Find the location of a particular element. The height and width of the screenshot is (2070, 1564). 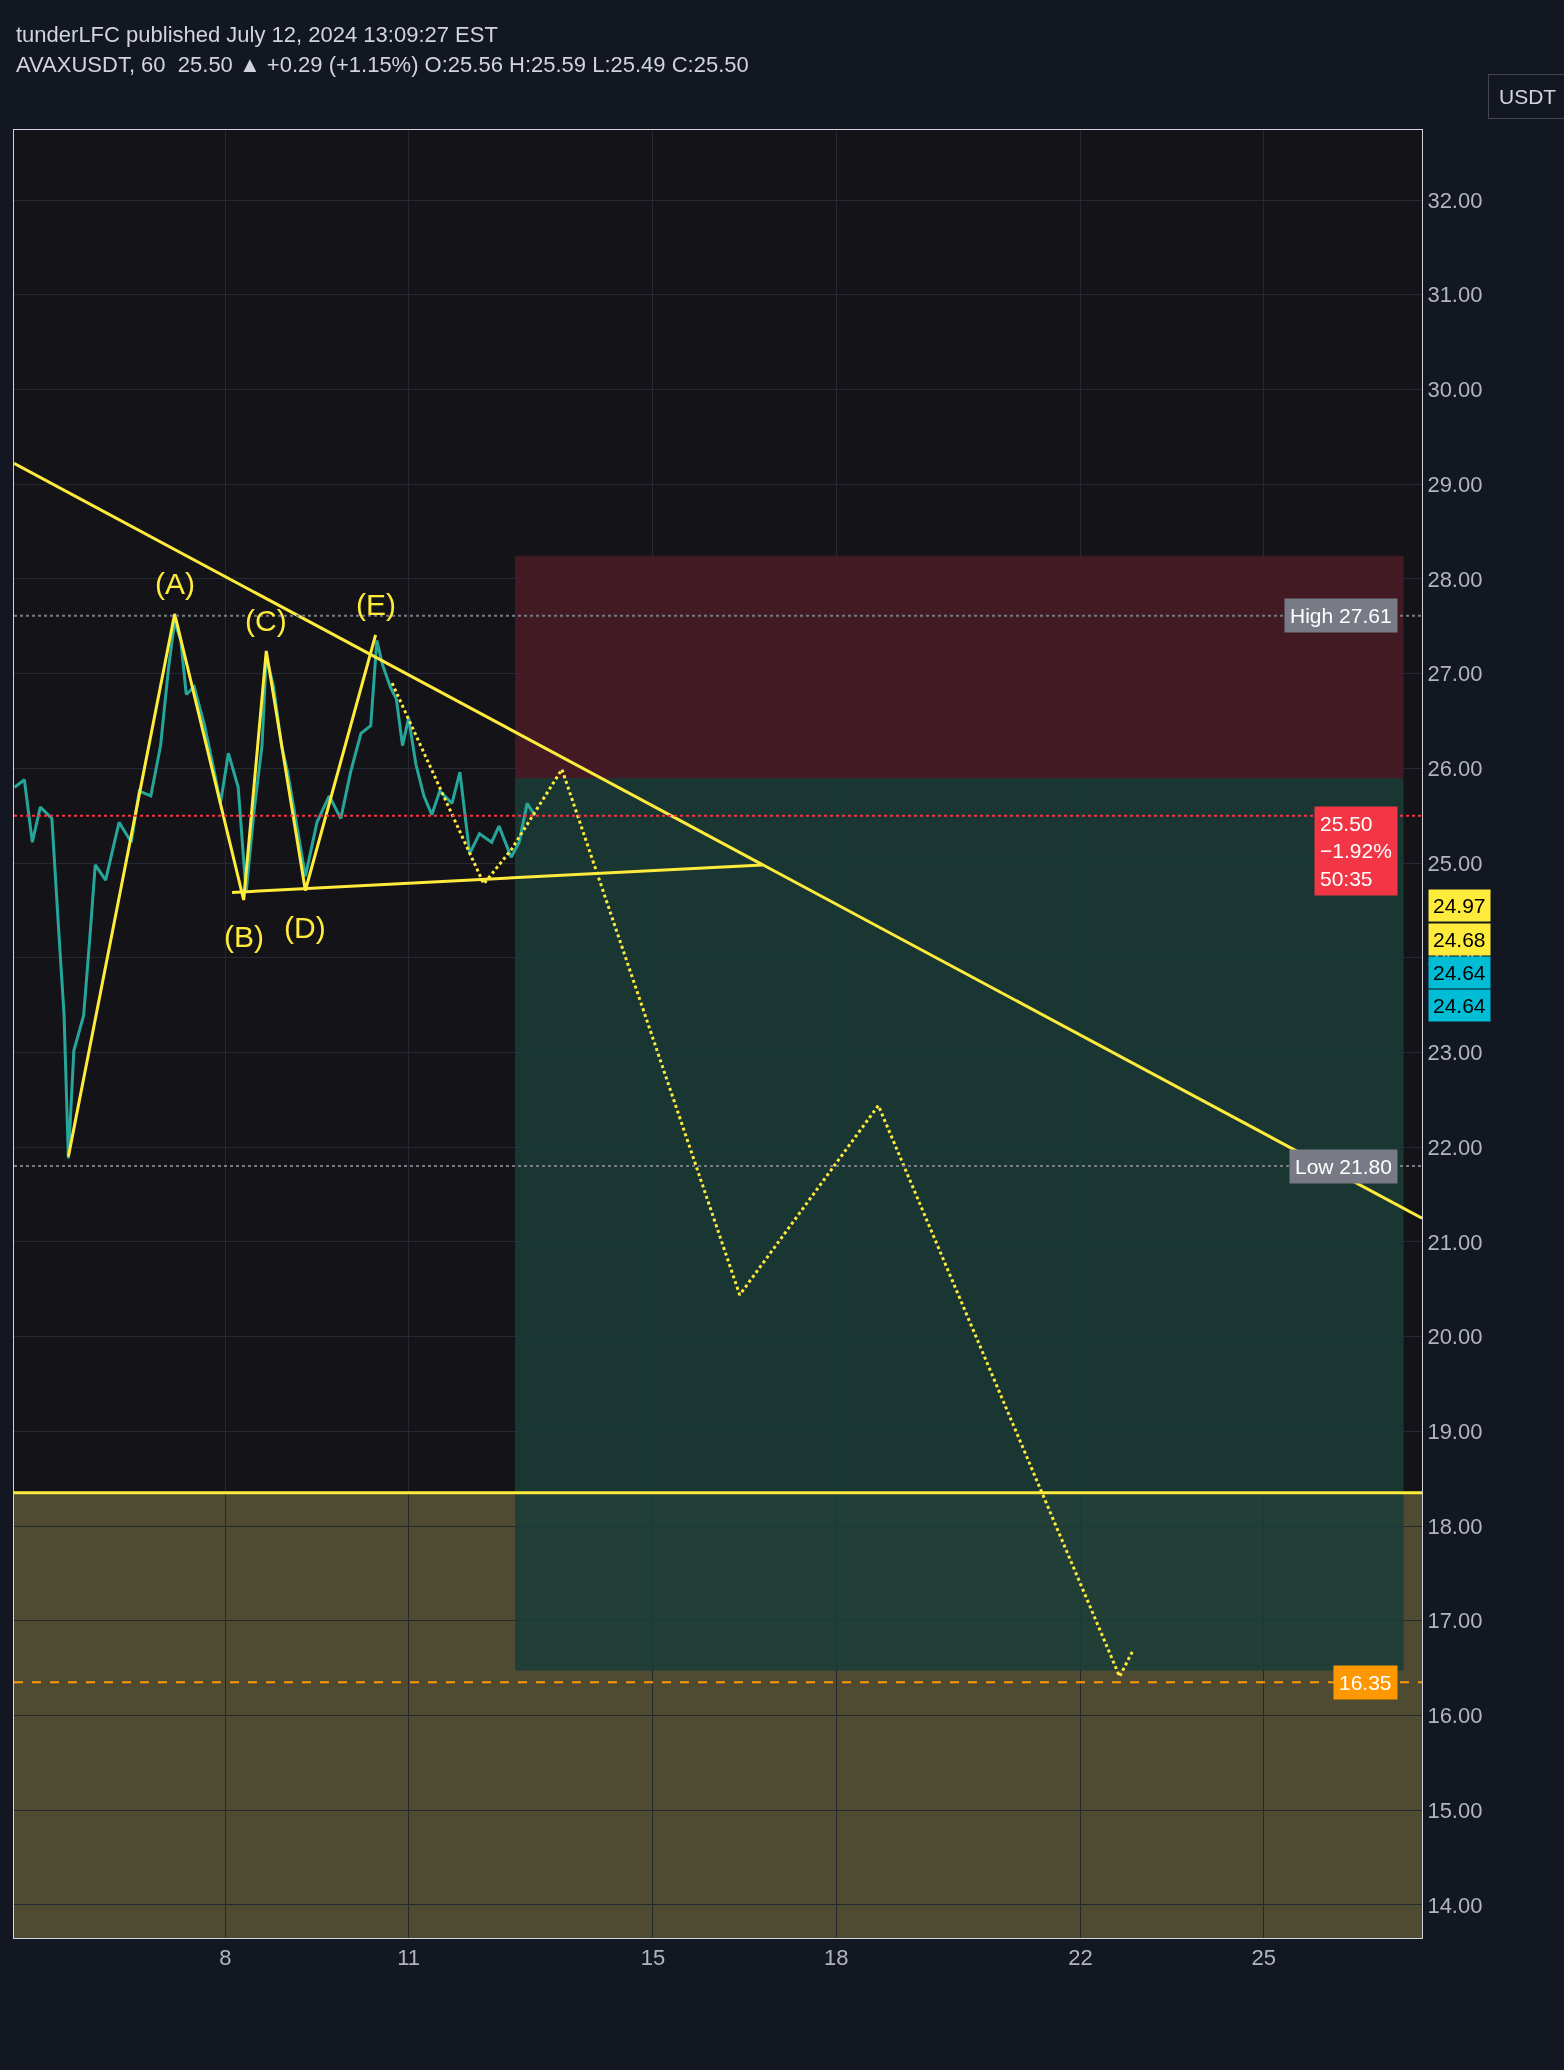

x-tick-label: 25 is located at coordinates (1264, 1958).